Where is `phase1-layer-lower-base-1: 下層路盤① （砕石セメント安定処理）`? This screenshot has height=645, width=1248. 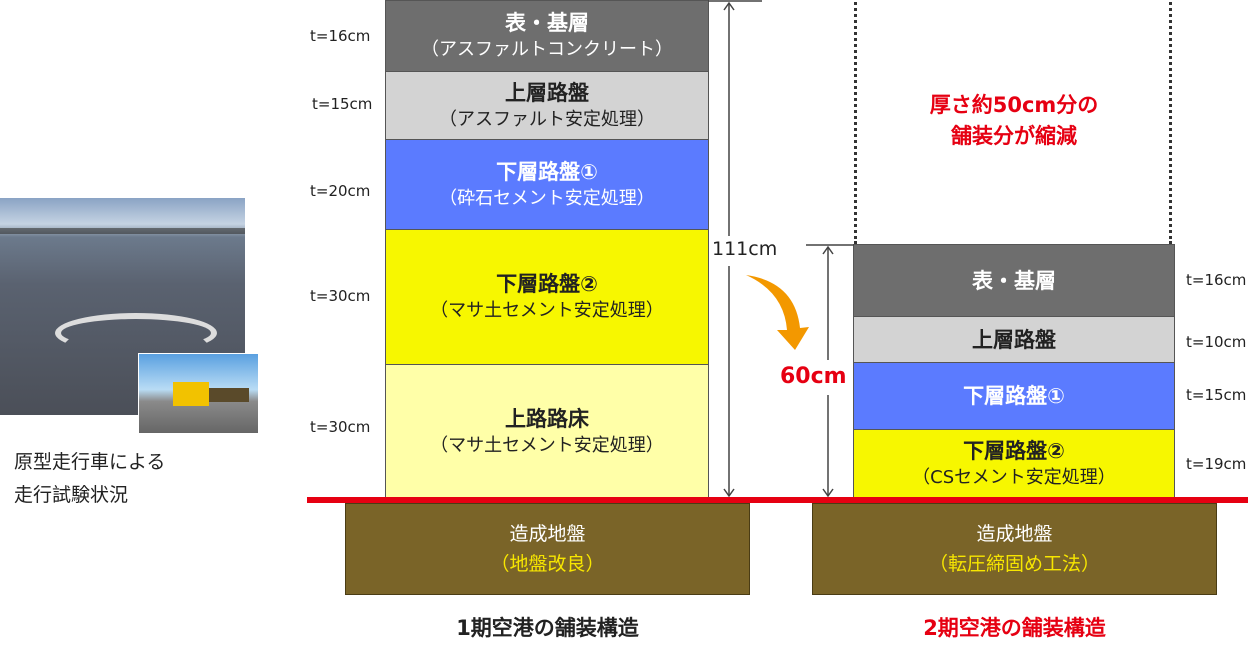 phase1-layer-lower-base-1: 下層路盤① （砕石セメント安定処理） is located at coordinates (547, 184).